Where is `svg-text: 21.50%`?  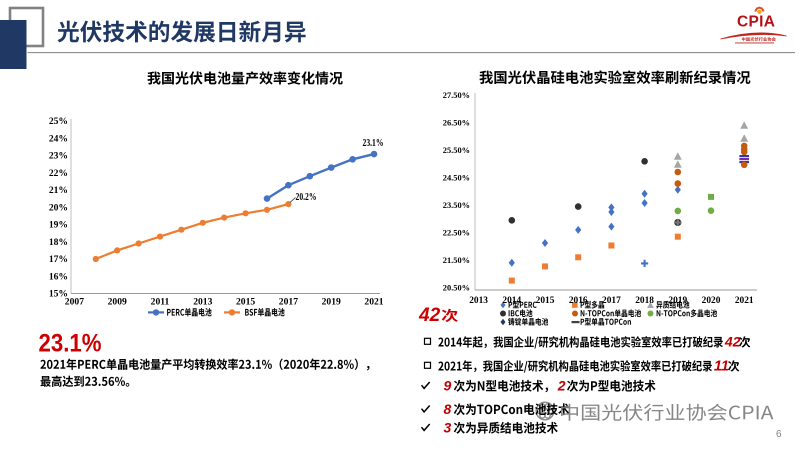
svg-text: 21.50% is located at coordinates (456, 260).